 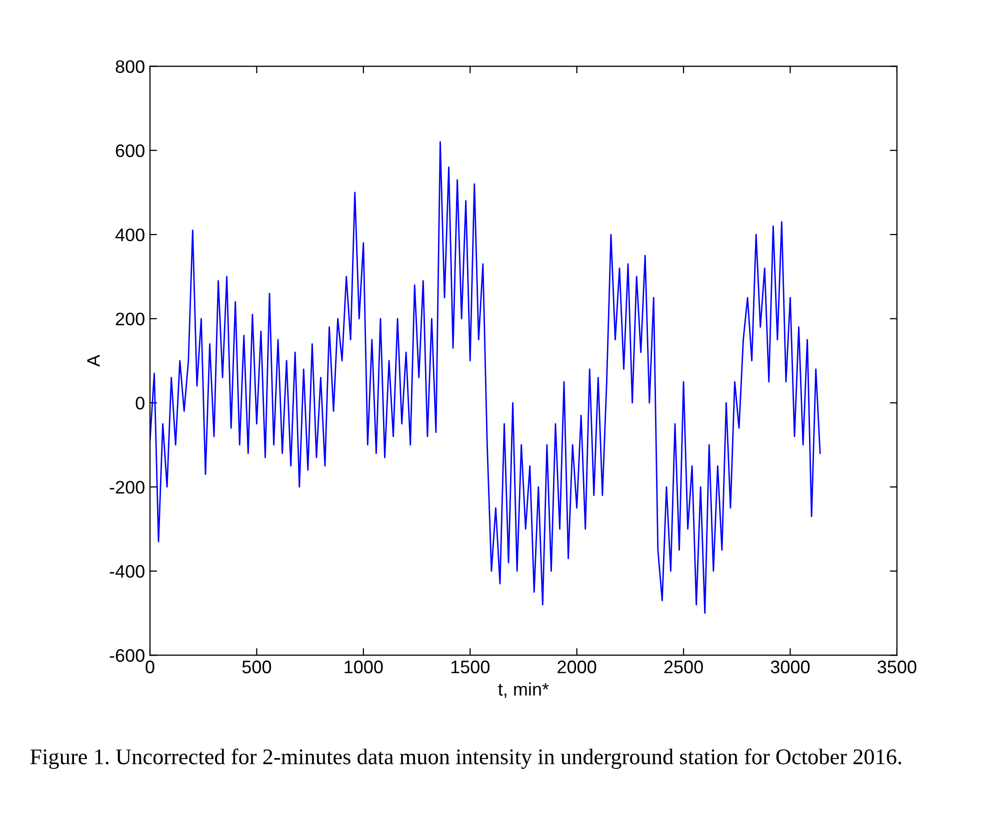 I want to click on y-tick-label: 400, so click(x=129, y=235).